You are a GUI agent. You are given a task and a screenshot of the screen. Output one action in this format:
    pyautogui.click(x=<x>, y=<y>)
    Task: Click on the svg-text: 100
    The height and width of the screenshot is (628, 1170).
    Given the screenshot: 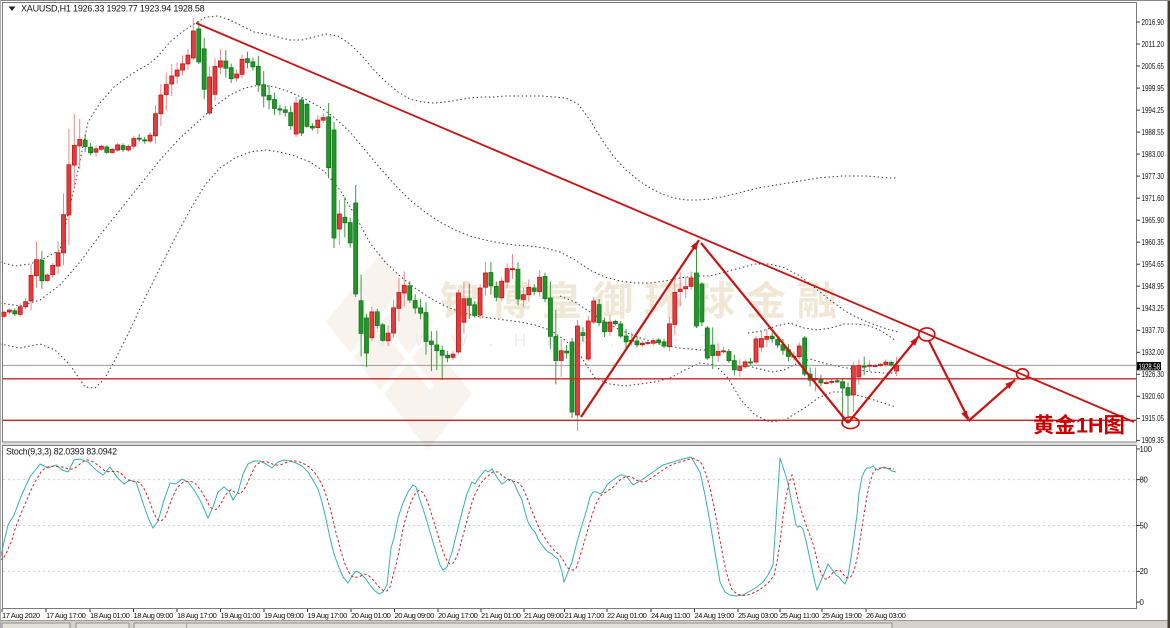 What is the action you would take?
    pyautogui.click(x=1146, y=449)
    